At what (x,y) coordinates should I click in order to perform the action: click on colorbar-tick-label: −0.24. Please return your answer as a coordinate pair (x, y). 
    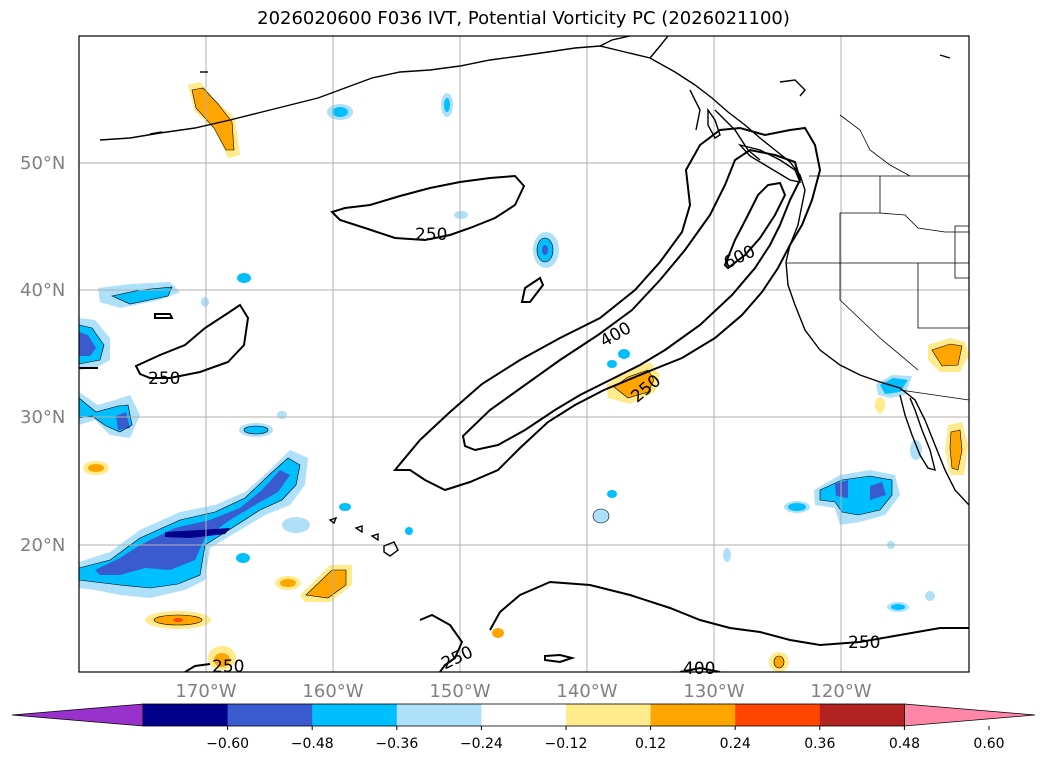
    Looking at the image, I should click on (481, 744).